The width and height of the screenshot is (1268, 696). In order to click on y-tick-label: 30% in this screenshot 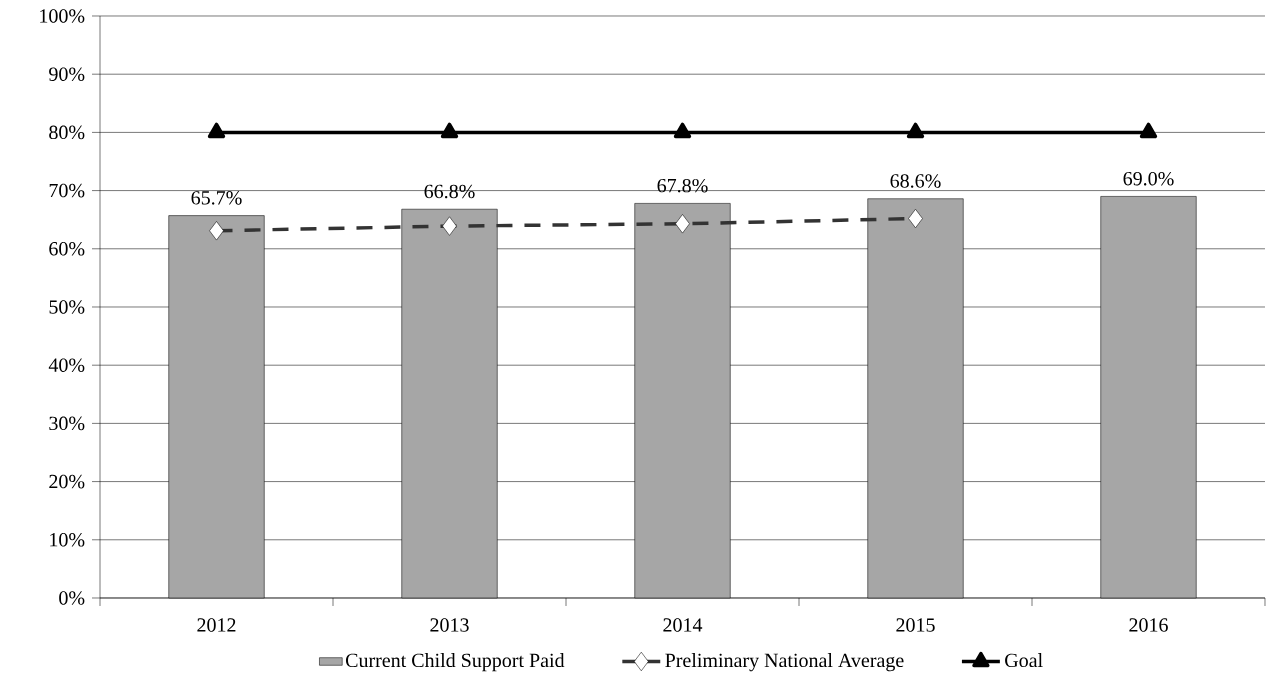, I will do `click(67, 423)`.